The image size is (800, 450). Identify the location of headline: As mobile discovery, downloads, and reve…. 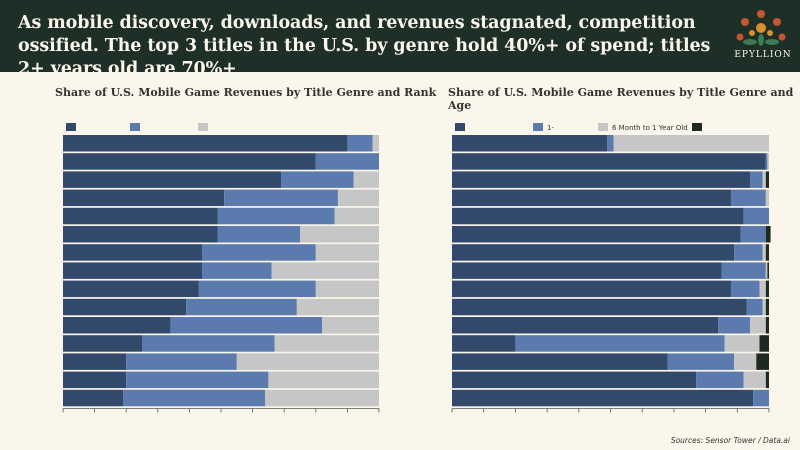
(364, 46).